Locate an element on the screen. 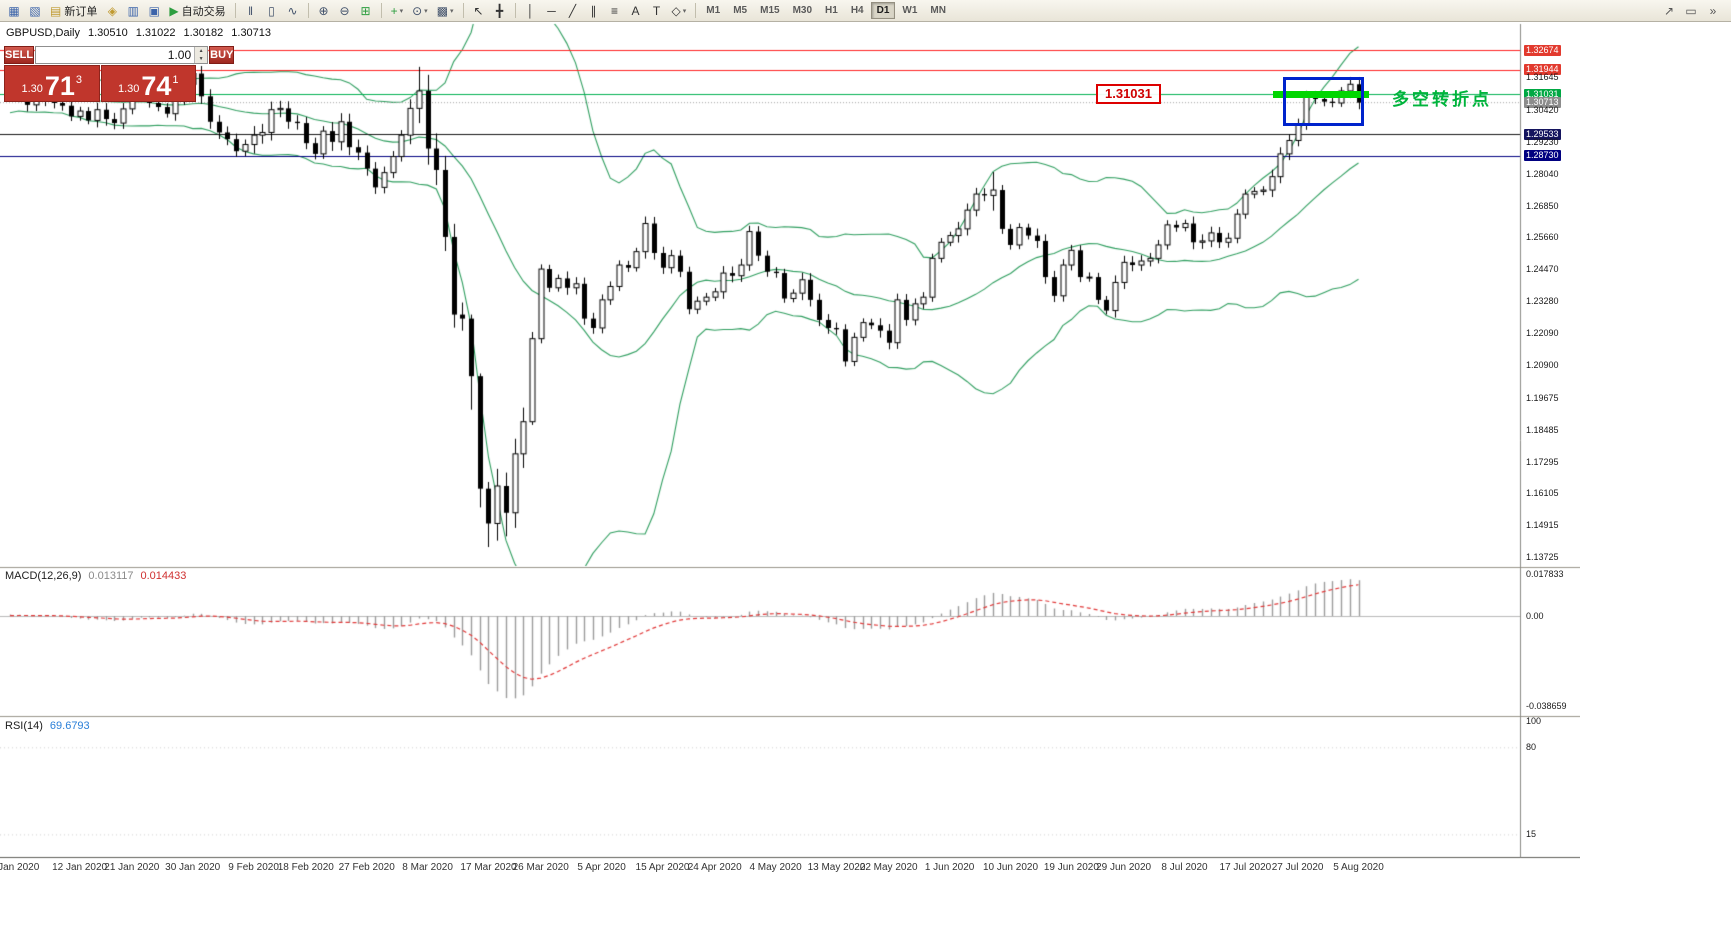  price-scale-label: 1.19675 is located at coordinates (1542, 397).